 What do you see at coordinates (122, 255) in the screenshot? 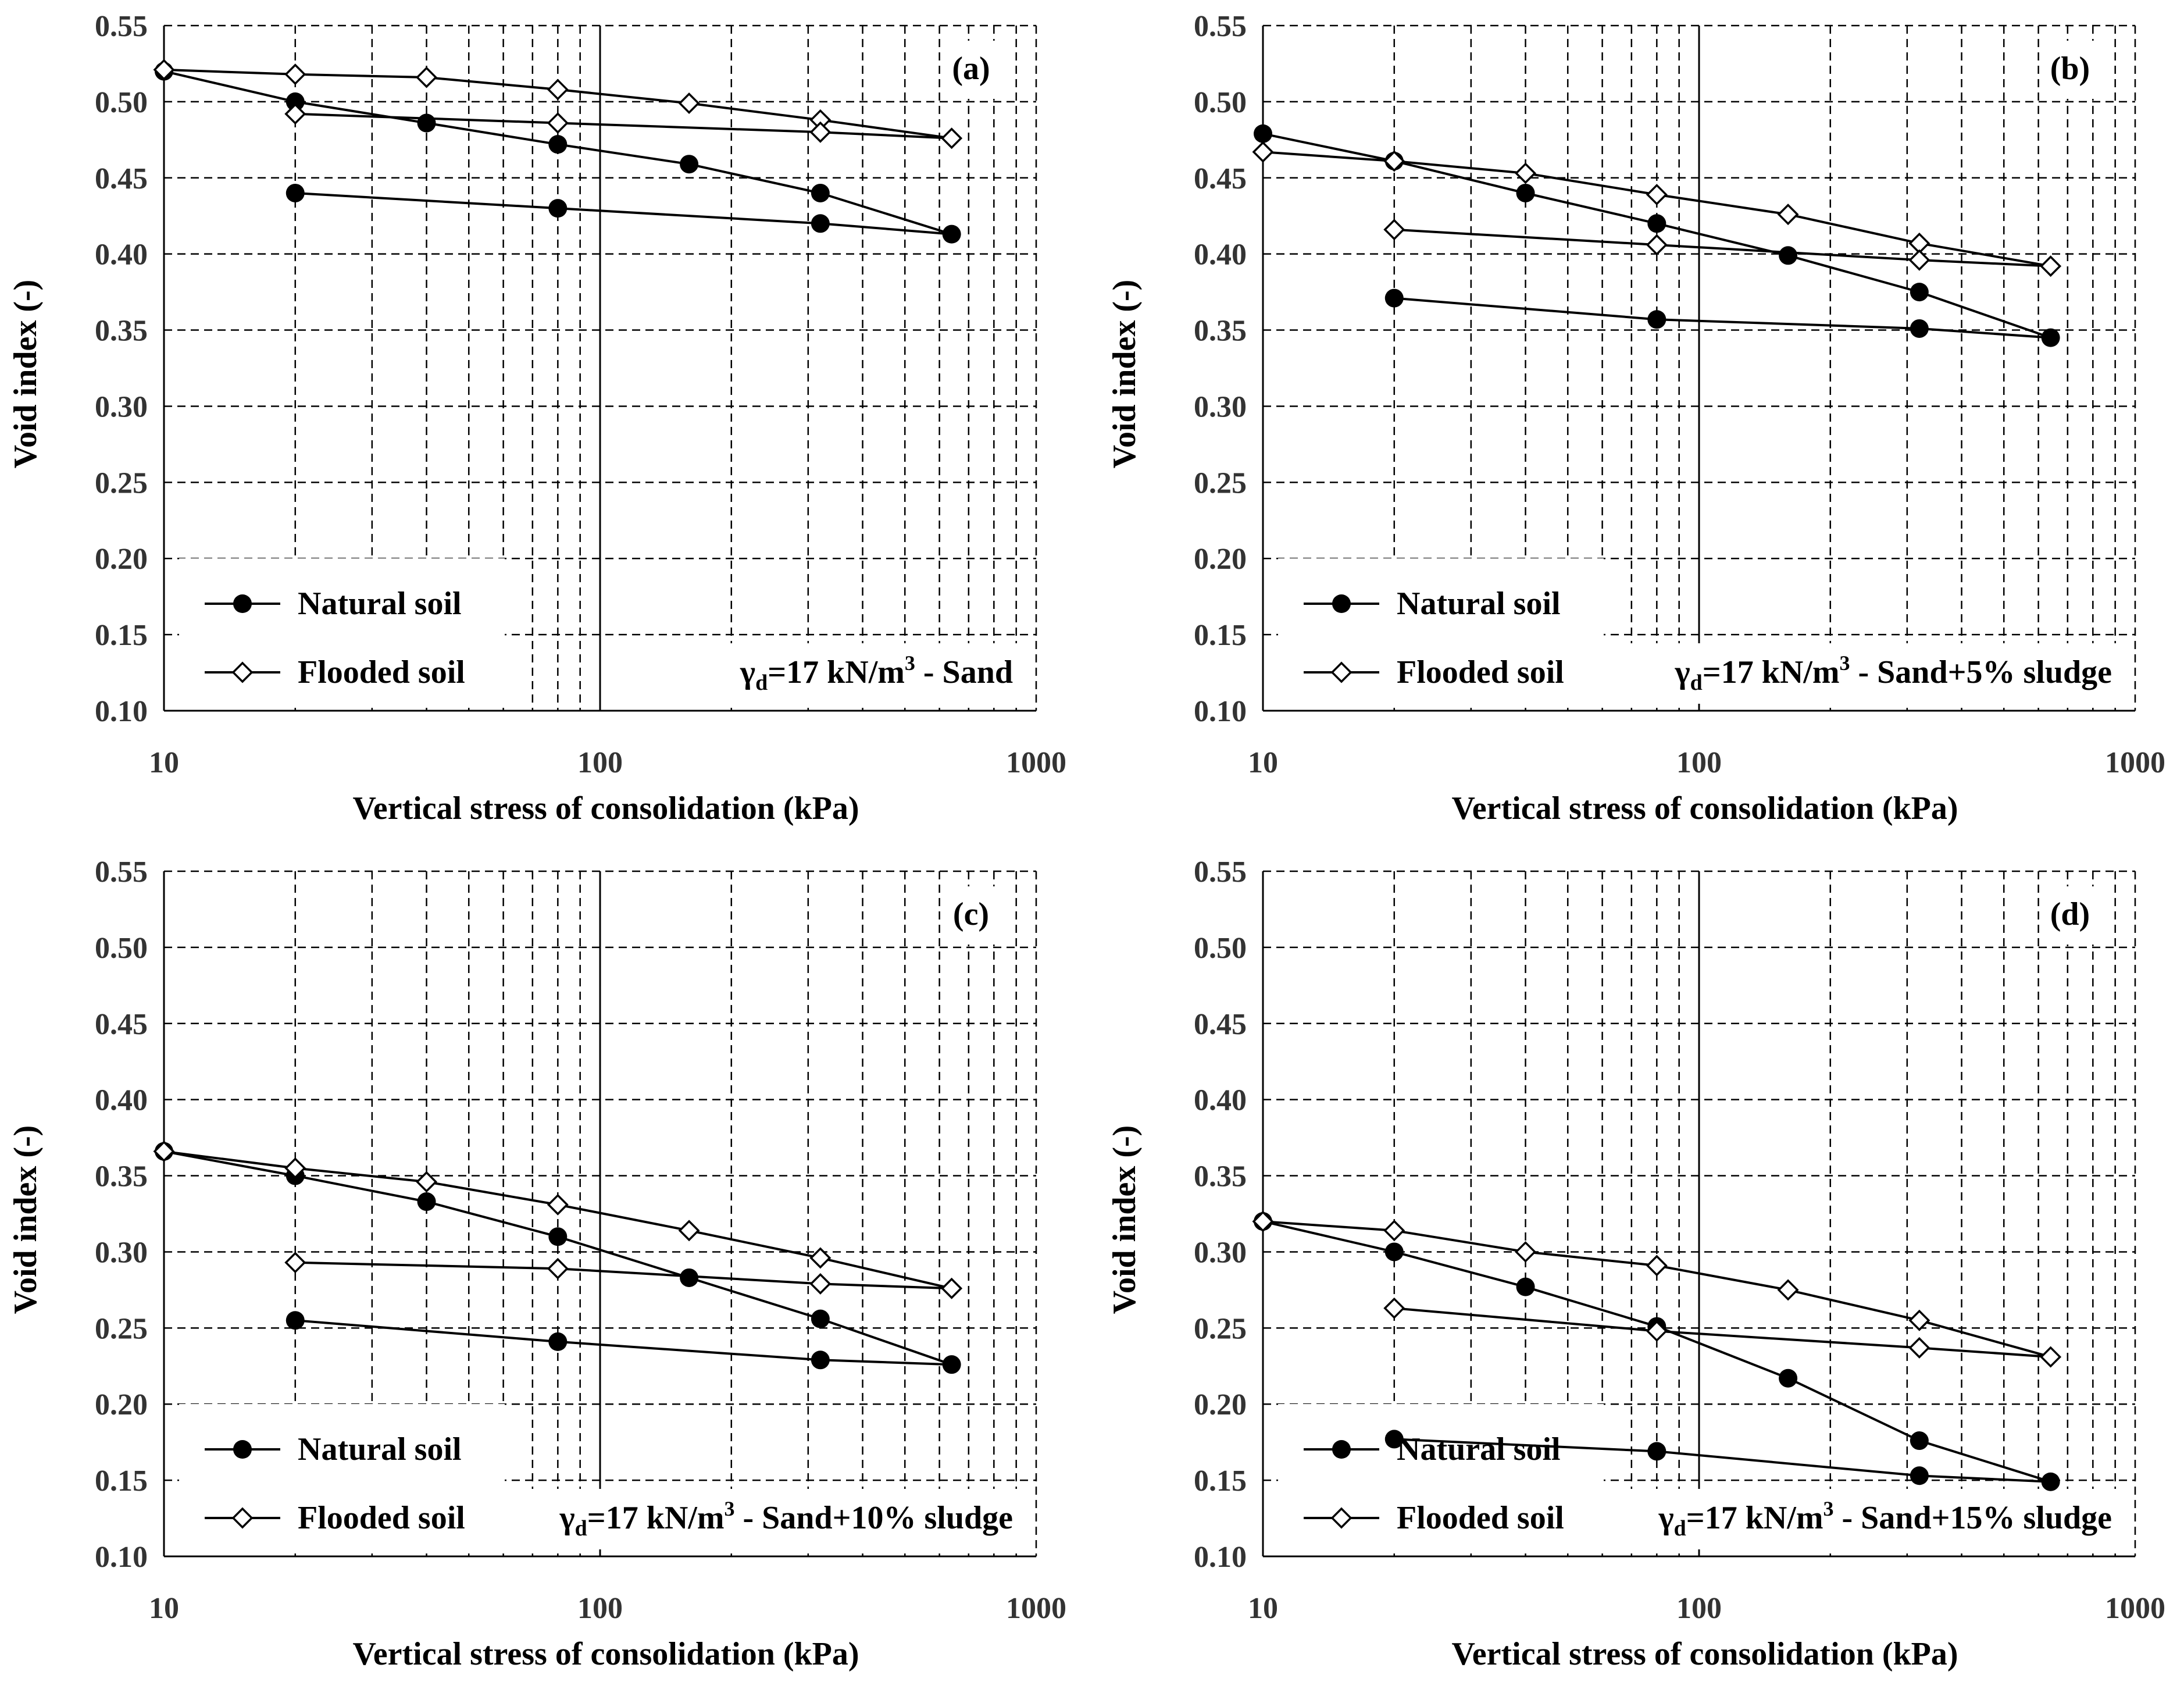
I see `y-tick-label: 0.40` at bounding box center [122, 255].